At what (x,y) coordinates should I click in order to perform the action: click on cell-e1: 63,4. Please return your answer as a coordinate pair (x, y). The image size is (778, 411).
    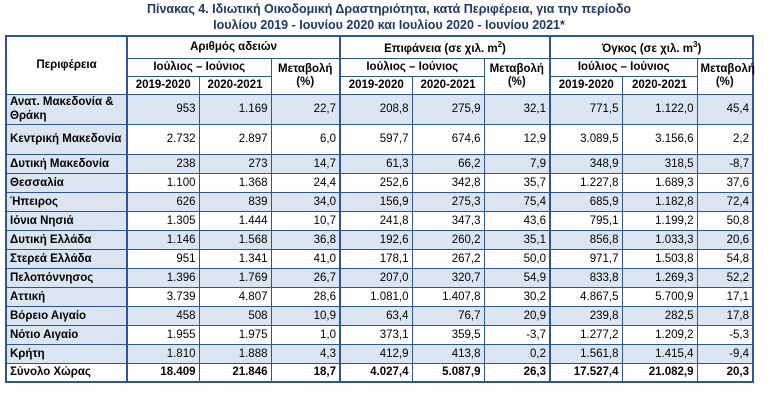
    Looking at the image, I should click on (376, 315).